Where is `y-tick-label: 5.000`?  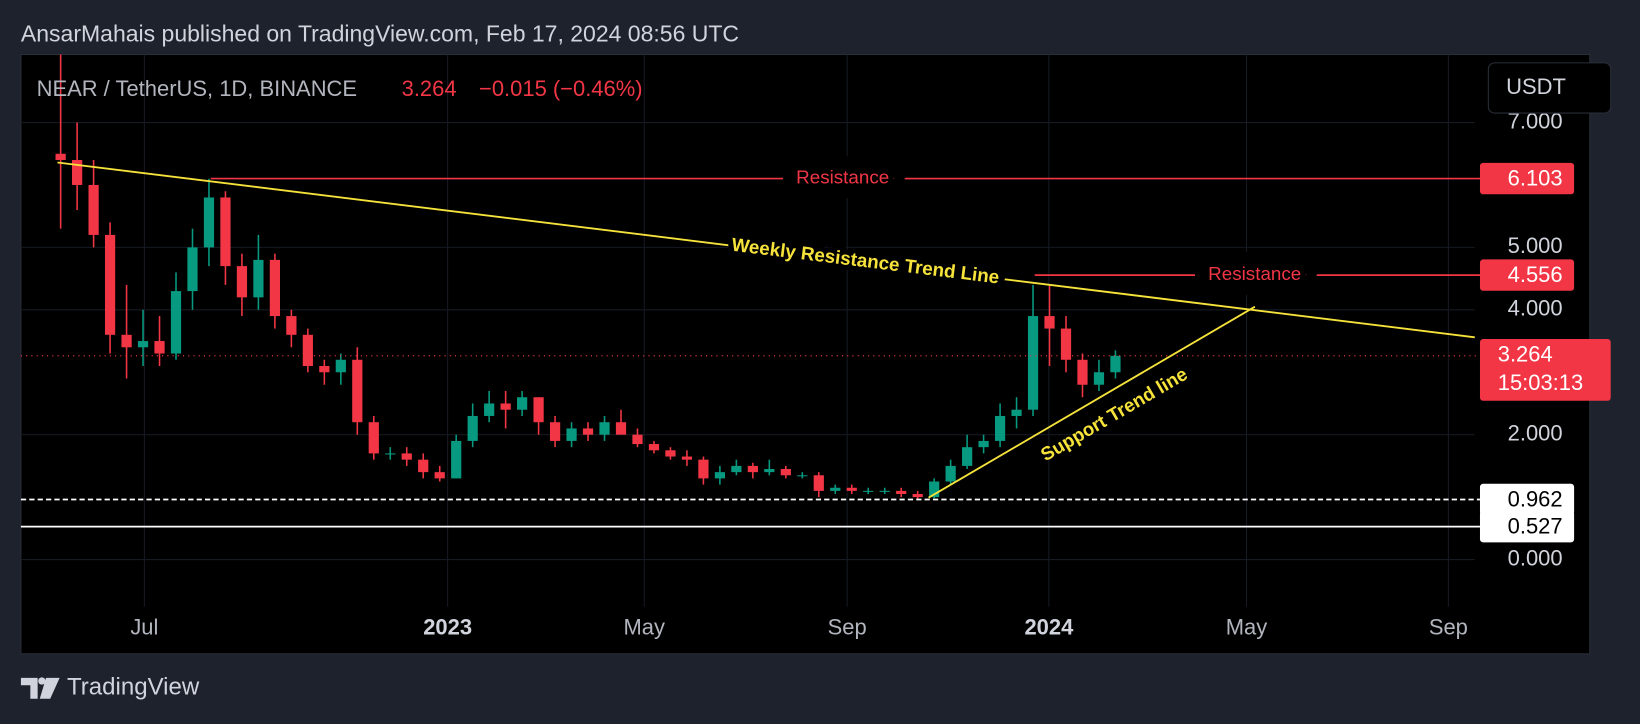 y-tick-label: 5.000 is located at coordinates (1535, 245).